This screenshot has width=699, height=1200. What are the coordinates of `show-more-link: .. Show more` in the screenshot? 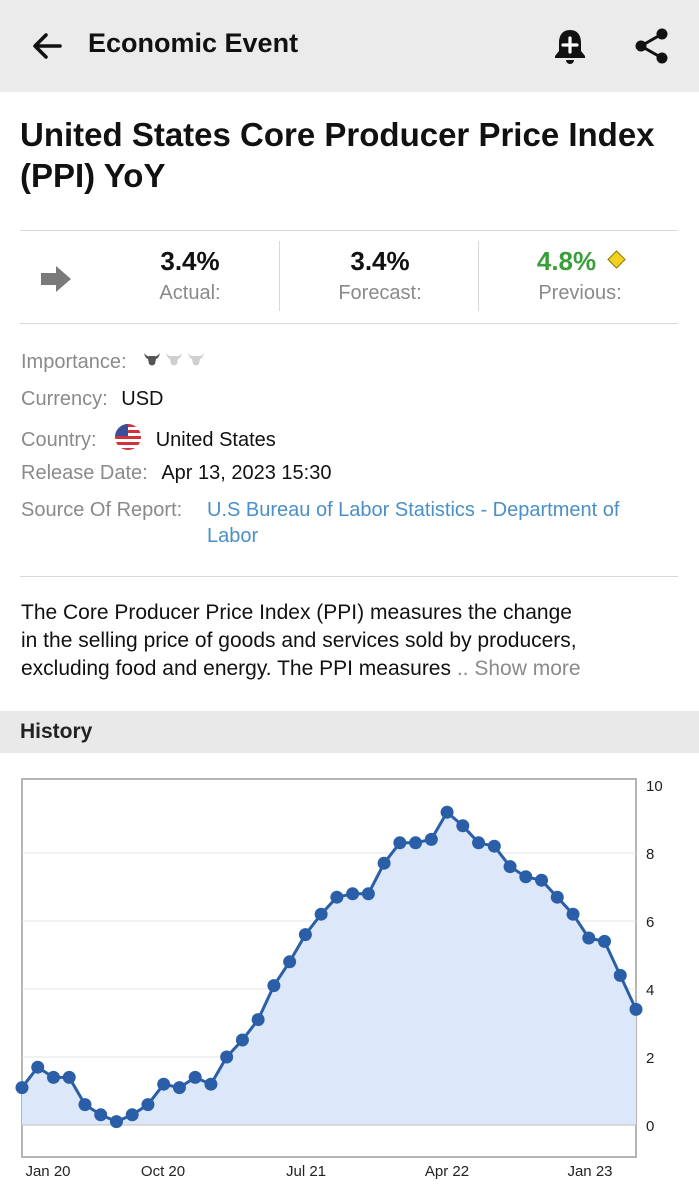 It's located at (518, 668).